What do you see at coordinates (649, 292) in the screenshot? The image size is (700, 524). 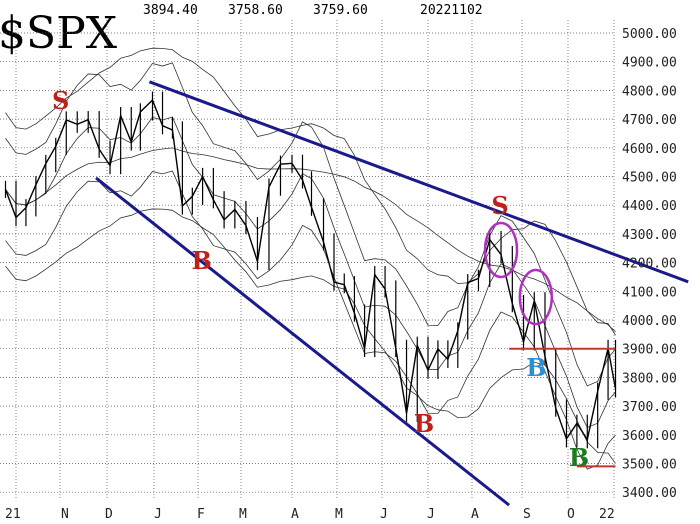 I see `y-tick-label: 4100.00` at bounding box center [649, 292].